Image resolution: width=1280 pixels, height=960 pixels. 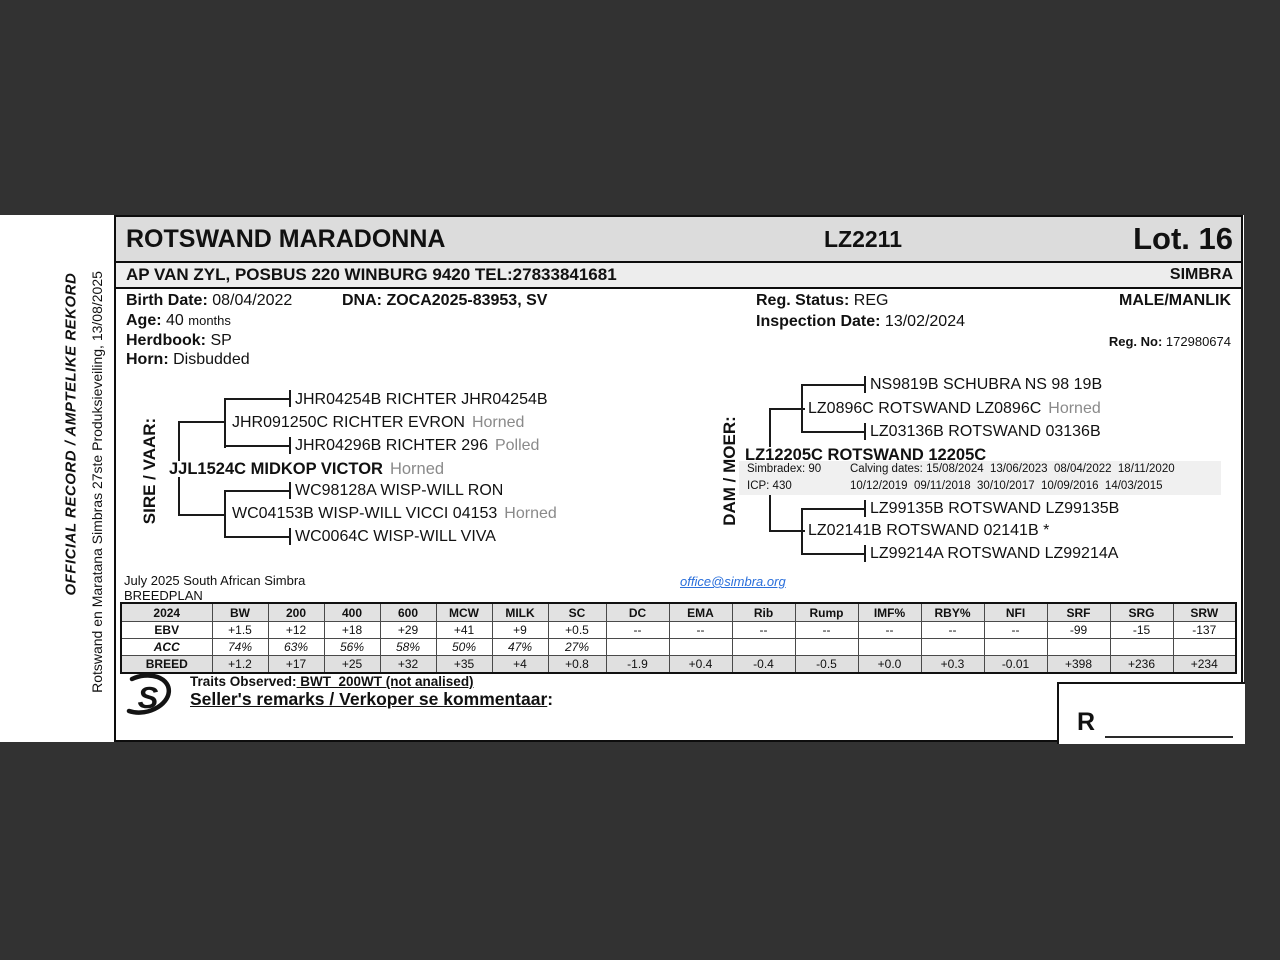 I want to click on currency-prefix: R, so click(x=1086, y=722).